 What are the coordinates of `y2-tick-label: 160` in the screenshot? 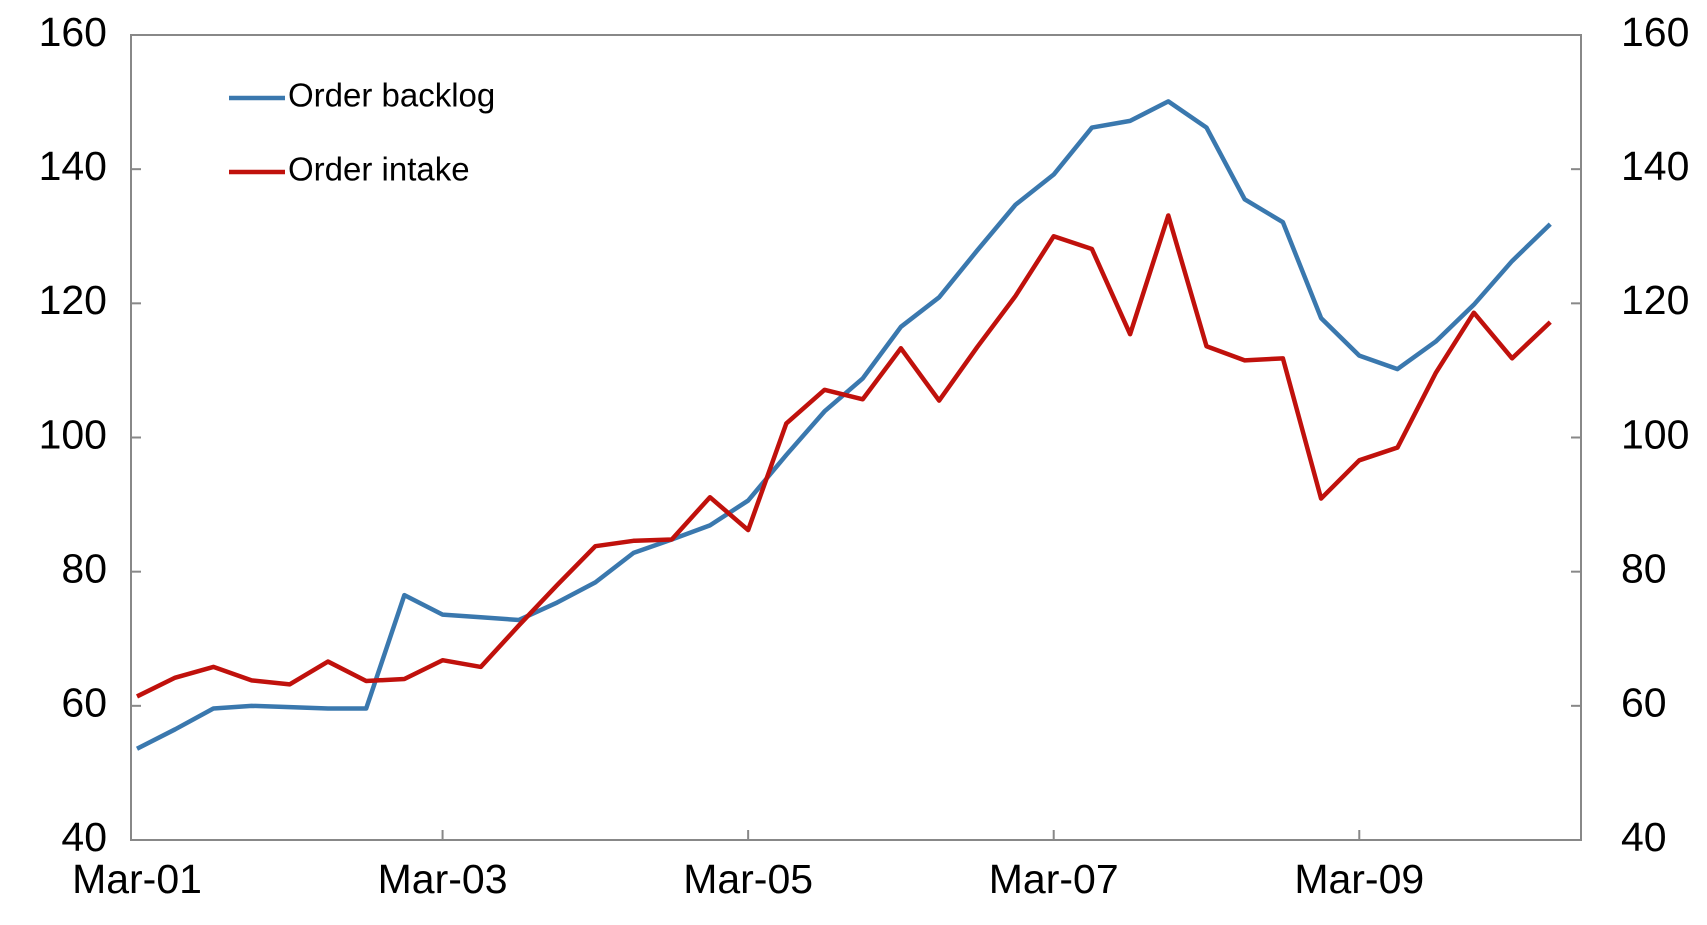 It's located at (1655, 32).